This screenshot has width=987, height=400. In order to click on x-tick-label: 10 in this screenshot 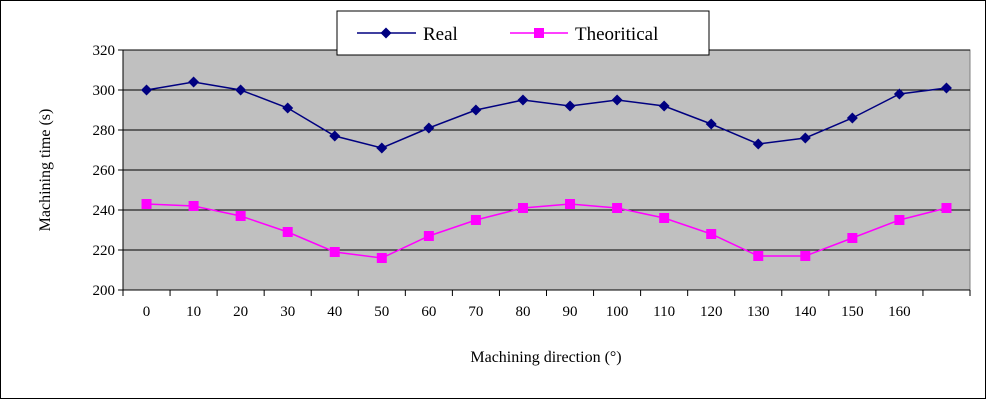, I will do `click(193, 312)`.